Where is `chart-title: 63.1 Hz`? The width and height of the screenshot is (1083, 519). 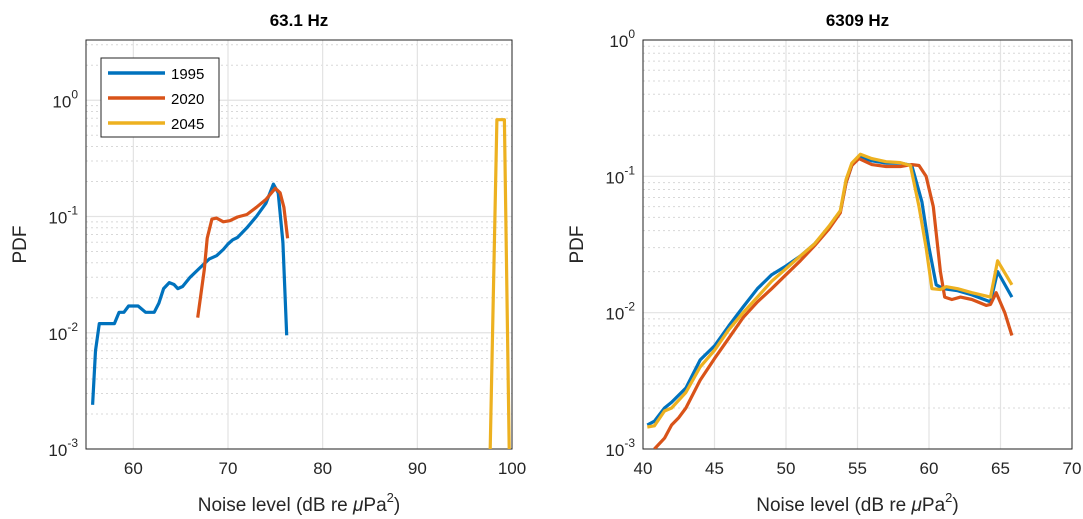
chart-title: 63.1 Hz is located at coordinates (299, 20).